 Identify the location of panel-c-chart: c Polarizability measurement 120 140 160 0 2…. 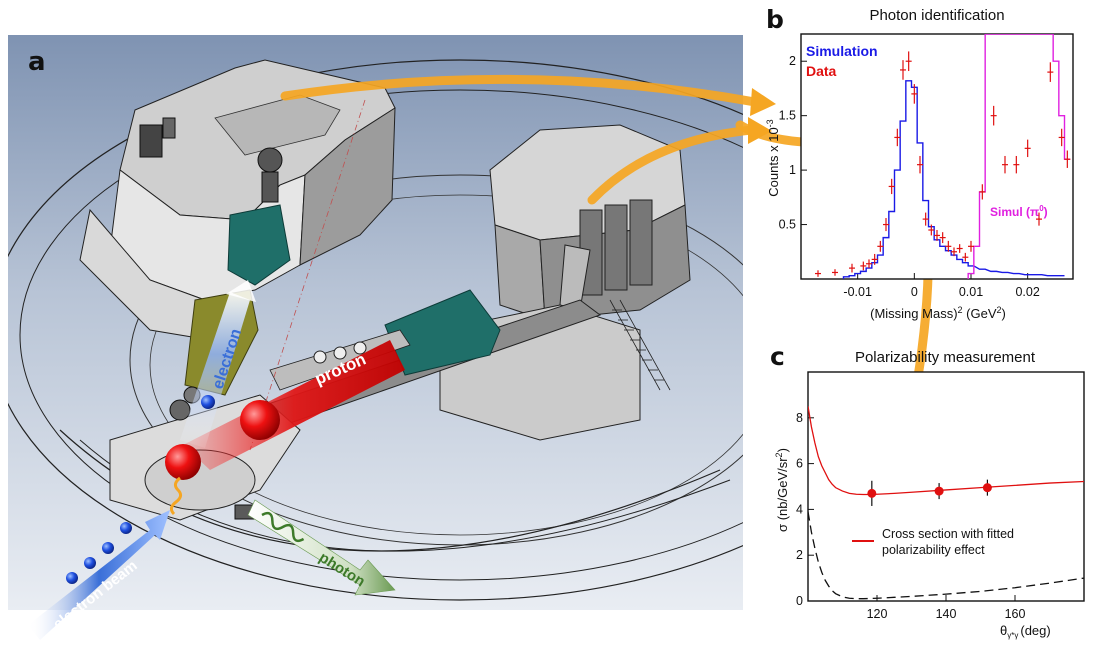
(927, 491).